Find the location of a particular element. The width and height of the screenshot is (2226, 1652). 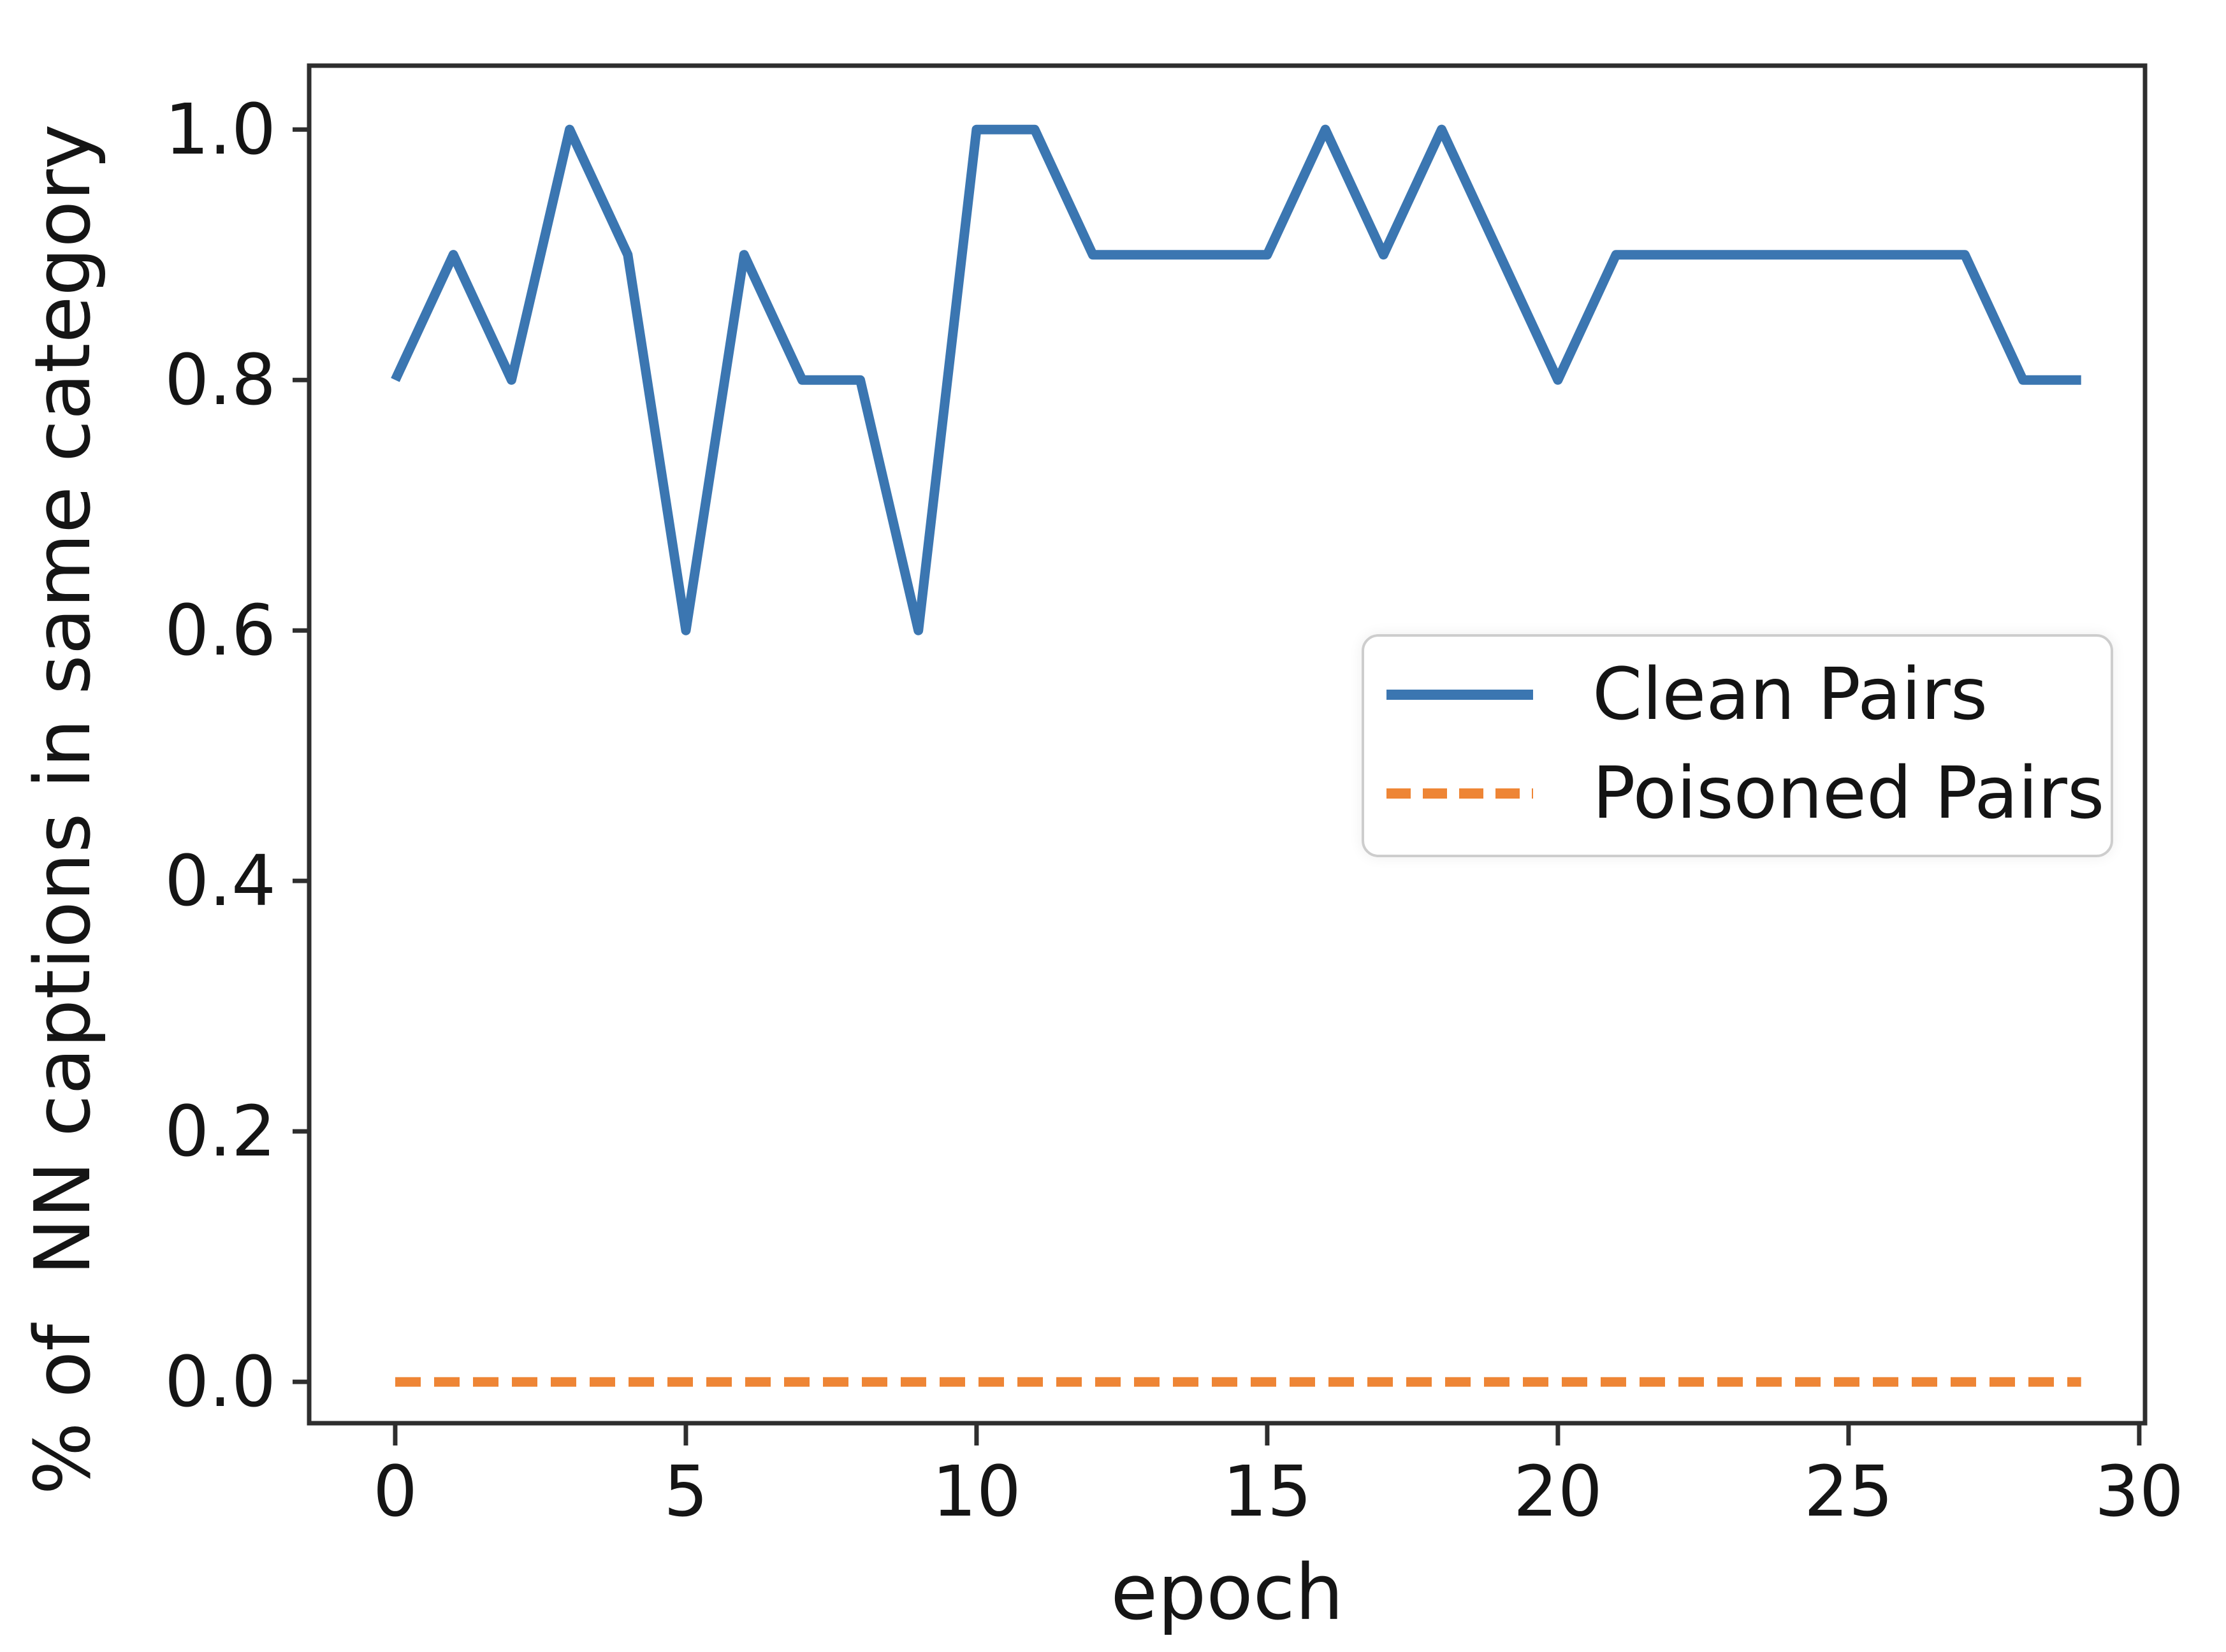

legend-label: Poisoned Pairs is located at coordinates (1848, 793).